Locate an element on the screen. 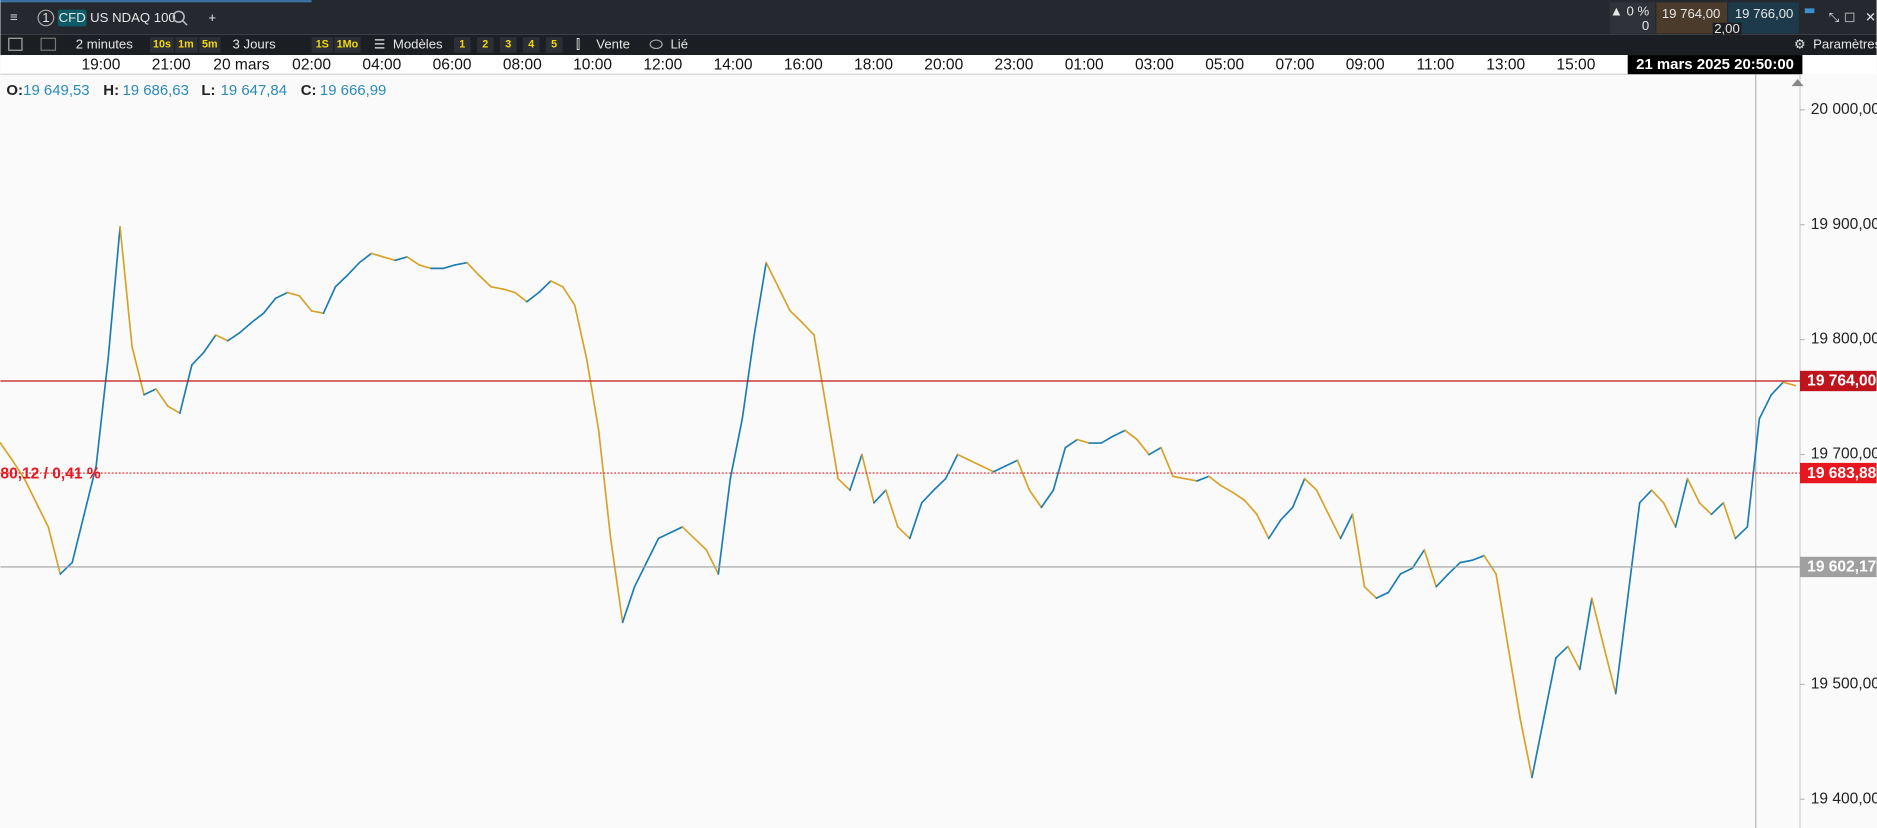  x-tick-label: 23:00 is located at coordinates (1014, 64).